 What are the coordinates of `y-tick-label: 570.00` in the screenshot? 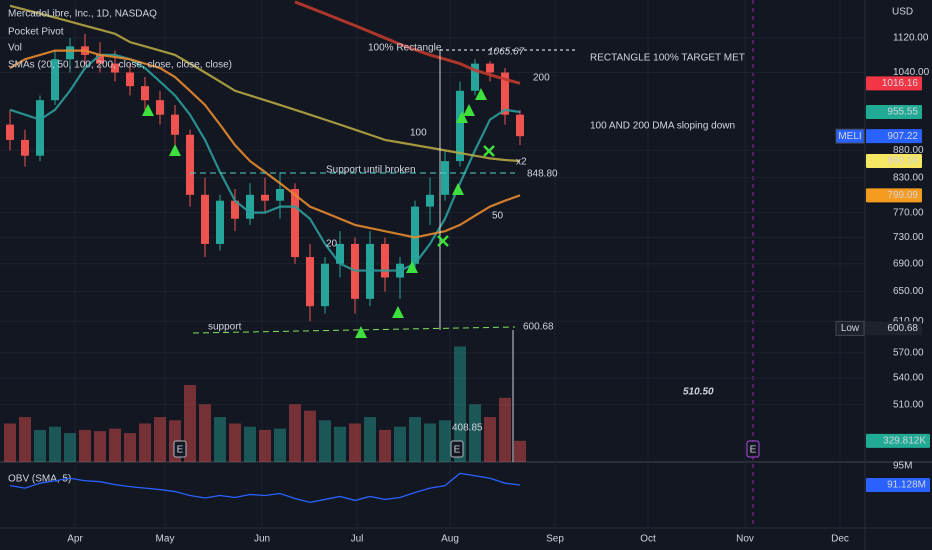 It's located at (908, 352).